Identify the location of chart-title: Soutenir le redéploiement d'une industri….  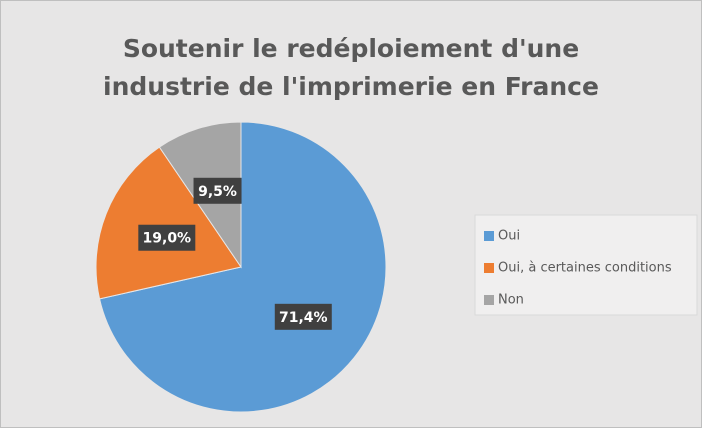
(351, 67).